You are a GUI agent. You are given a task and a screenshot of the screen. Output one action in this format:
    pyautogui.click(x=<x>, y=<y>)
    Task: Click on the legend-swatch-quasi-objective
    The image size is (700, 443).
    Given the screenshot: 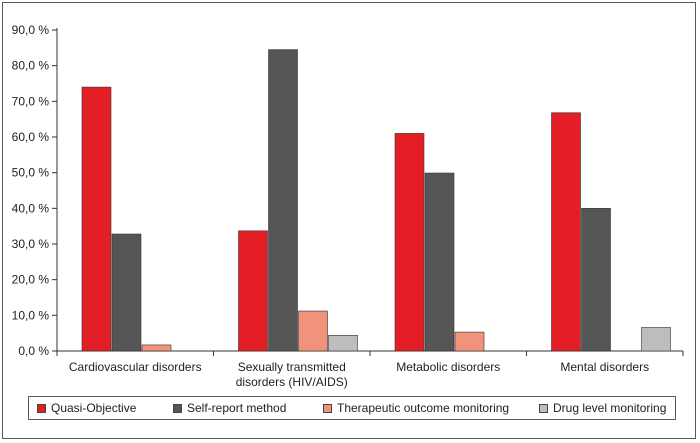 What is the action you would take?
    pyautogui.click(x=41, y=408)
    